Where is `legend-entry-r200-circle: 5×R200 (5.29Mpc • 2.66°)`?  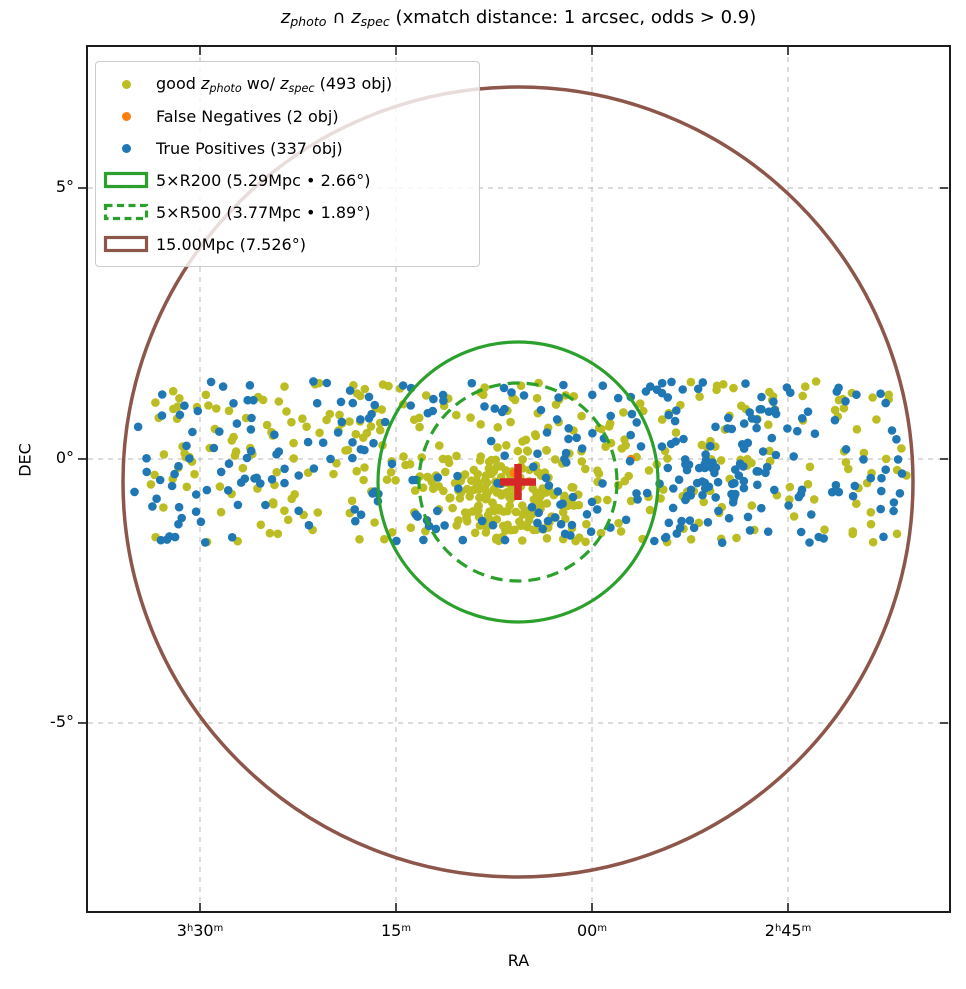
legend-entry-r200-circle: 5×R200 (5.29Mpc • 2.66°) is located at coordinates (287, 180).